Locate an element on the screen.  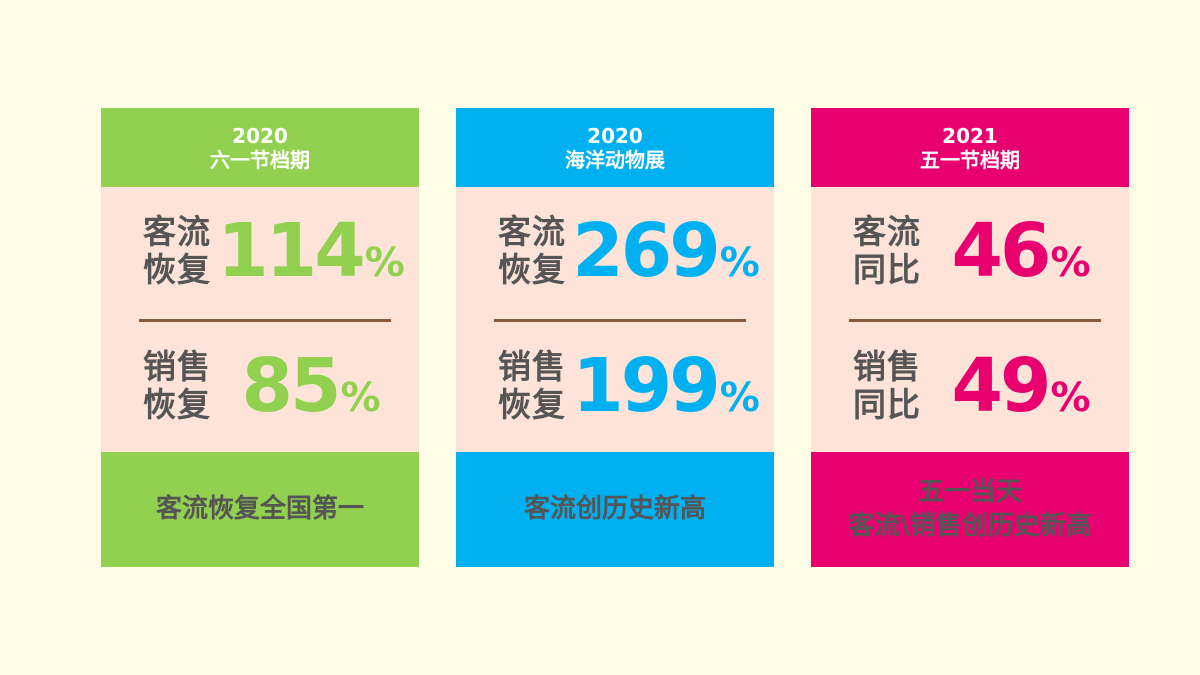
metric-traffic: 客流 同比 46% is located at coordinates (970, 251).